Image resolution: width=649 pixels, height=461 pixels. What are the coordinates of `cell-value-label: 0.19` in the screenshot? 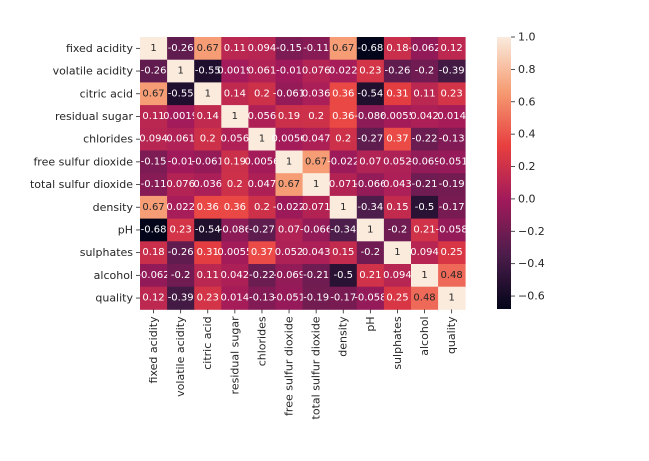 It's located at (289, 116).